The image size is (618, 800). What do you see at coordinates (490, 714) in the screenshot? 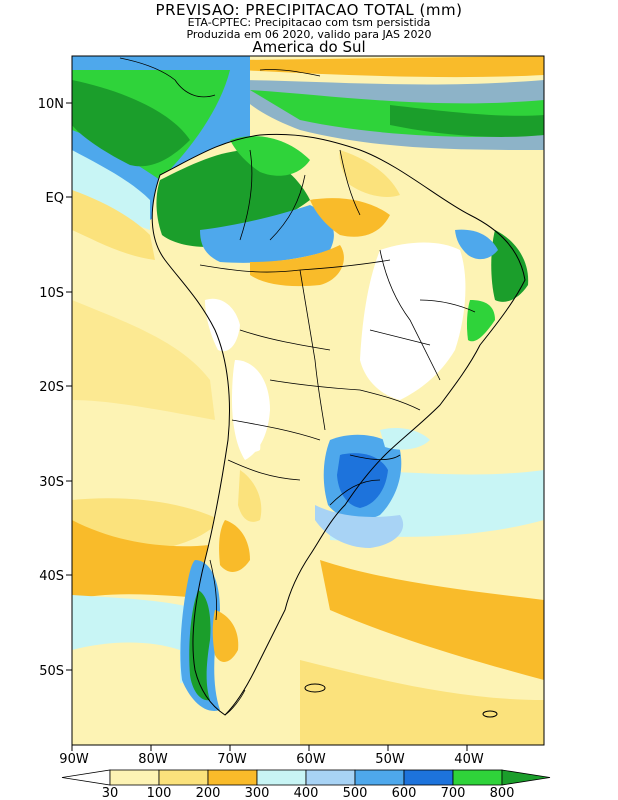
I see `south-georgia-island` at bounding box center [490, 714].